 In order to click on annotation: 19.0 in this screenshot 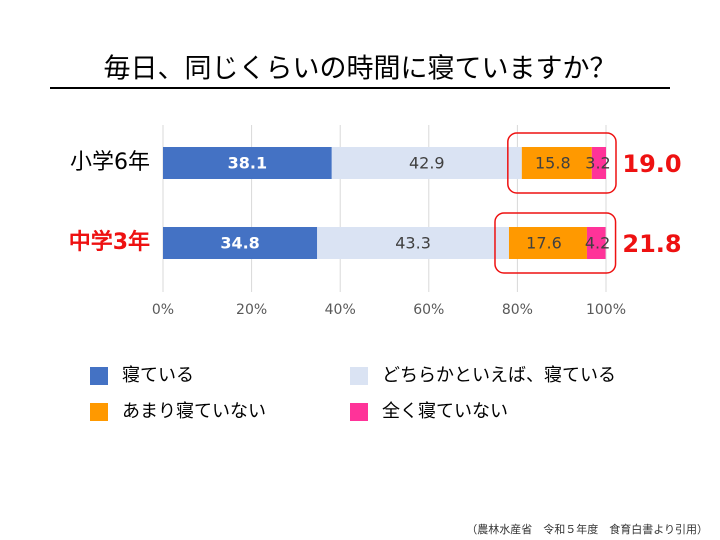, I will do `click(651, 164)`.